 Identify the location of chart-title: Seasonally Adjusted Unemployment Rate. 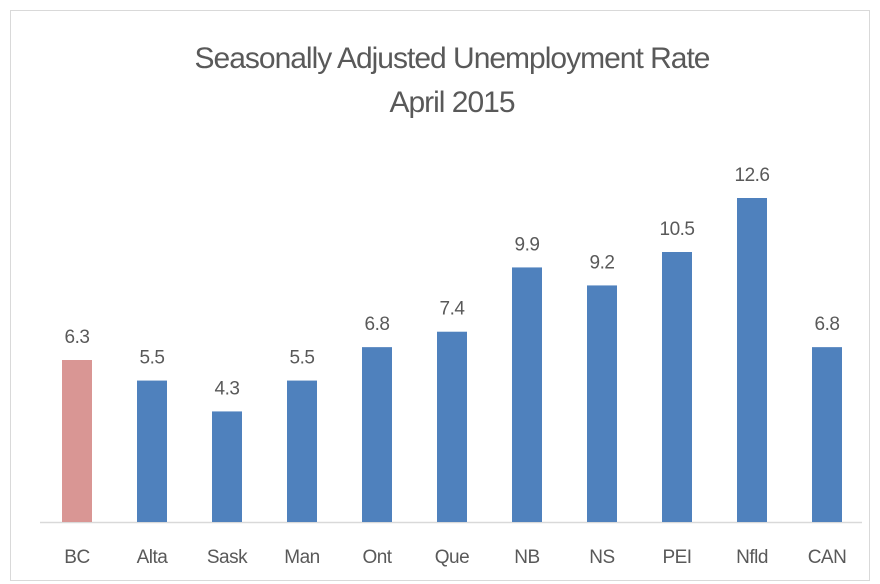
(452, 58).